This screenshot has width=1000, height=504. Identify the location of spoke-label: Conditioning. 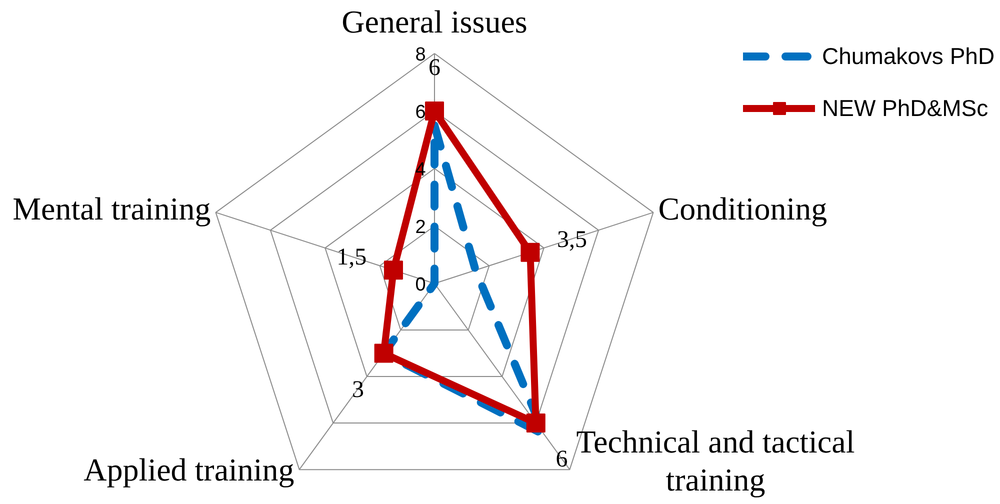
(743, 208).